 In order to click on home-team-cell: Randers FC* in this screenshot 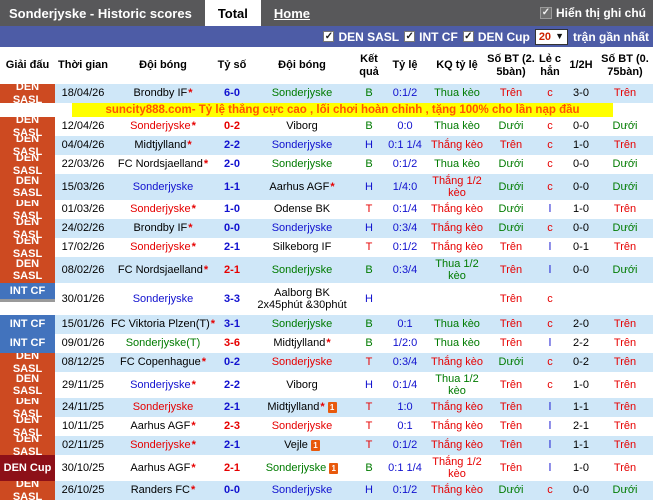, I will do `click(163, 490)`.